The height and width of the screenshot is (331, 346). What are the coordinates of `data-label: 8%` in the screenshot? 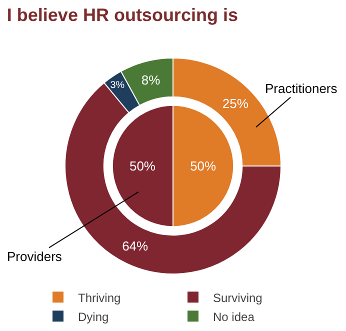 It's located at (151, 80).